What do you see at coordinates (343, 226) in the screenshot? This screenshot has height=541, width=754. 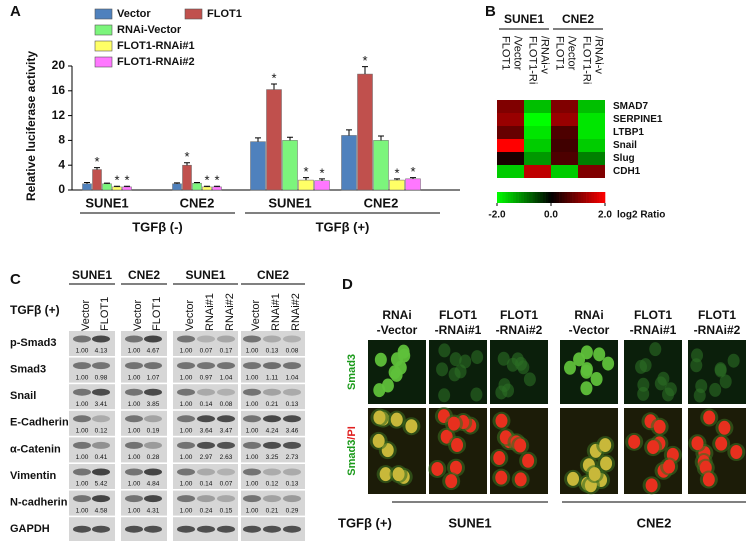 I see `group-label: TGFβ (+)` at bounding box center [343, 226].